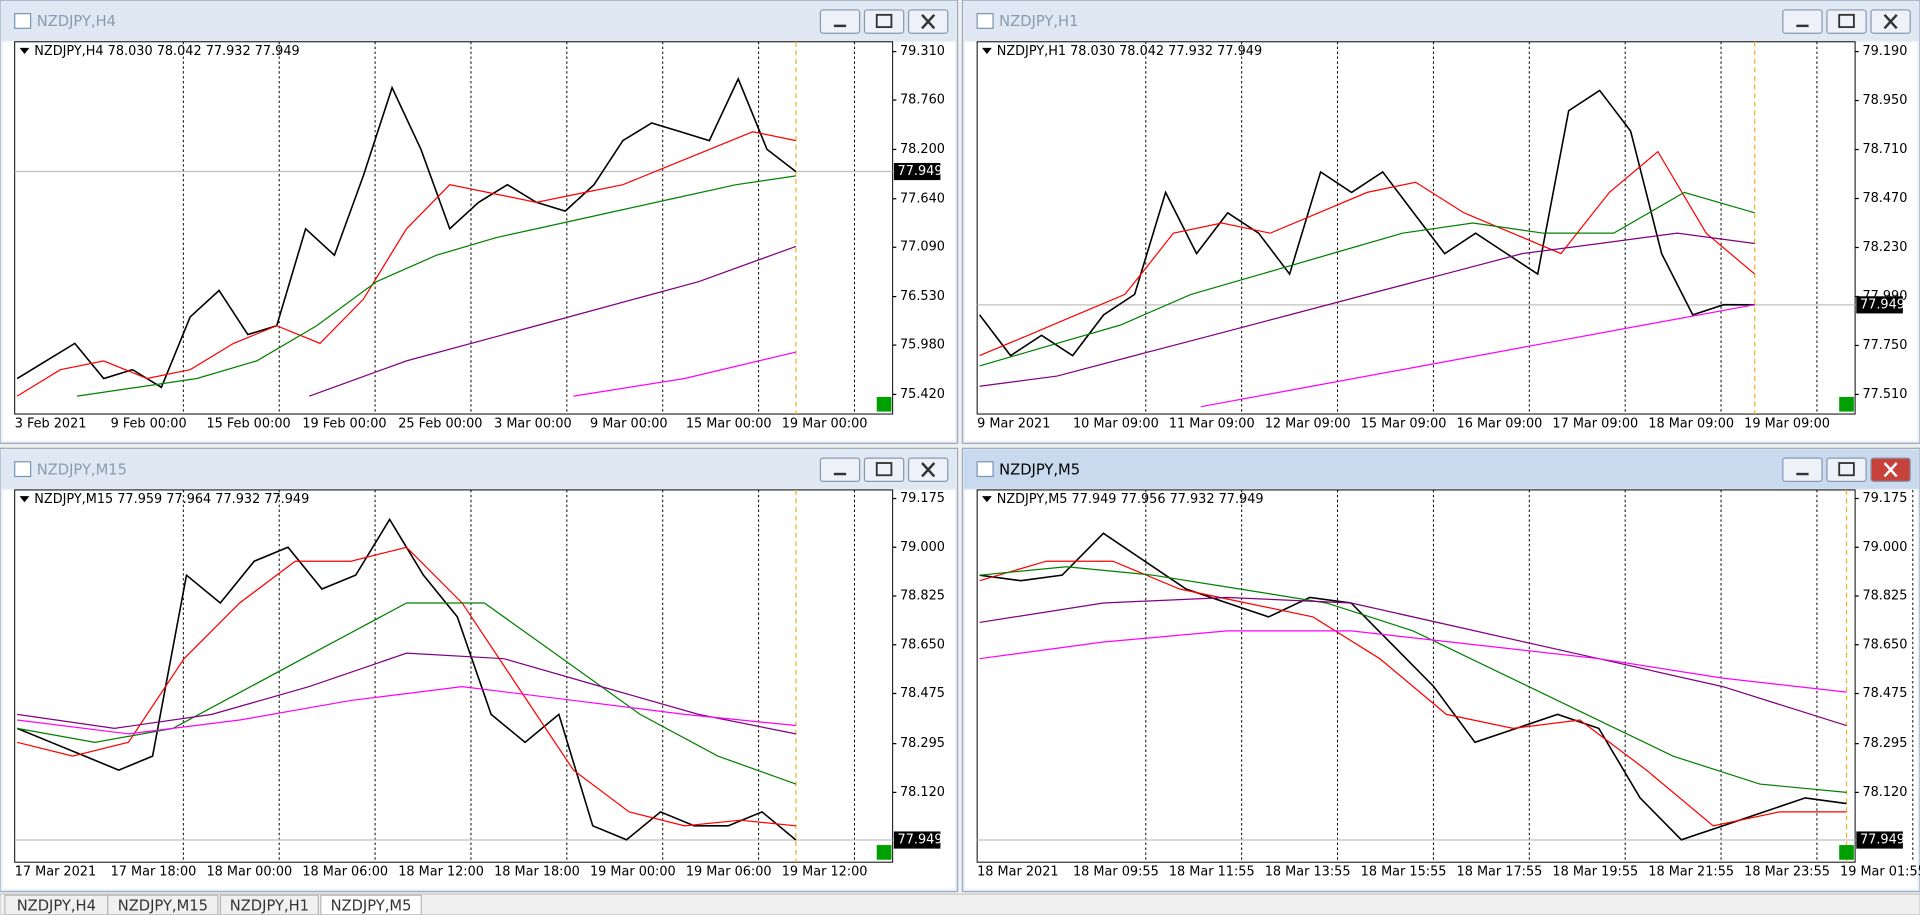 This screenshot has width=1920, height=915. Describe the element at coordinates (249, 871) in the screenshot. I see `time-label: 18 Mar 00:00` at that location.